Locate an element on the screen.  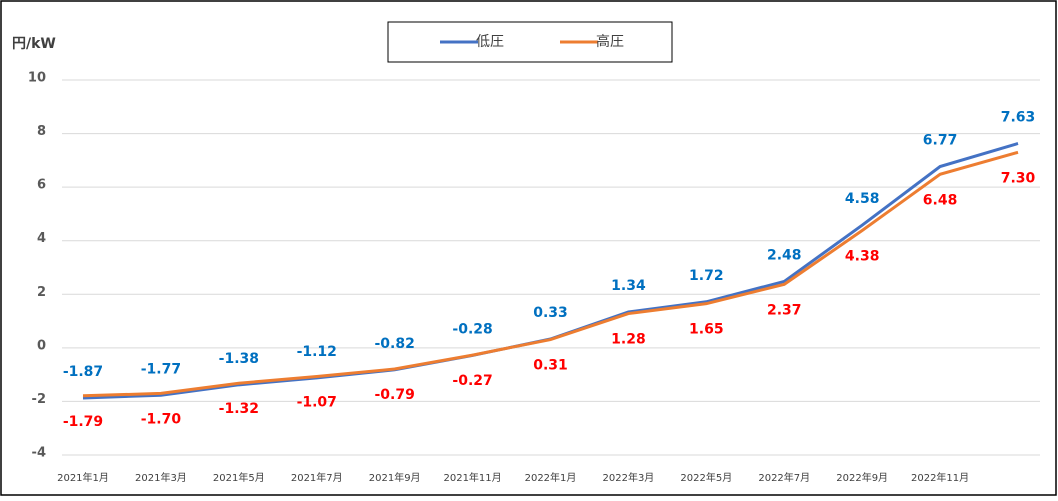
x-tick-label: 2021年7月 is located at coordinates (317, 477).